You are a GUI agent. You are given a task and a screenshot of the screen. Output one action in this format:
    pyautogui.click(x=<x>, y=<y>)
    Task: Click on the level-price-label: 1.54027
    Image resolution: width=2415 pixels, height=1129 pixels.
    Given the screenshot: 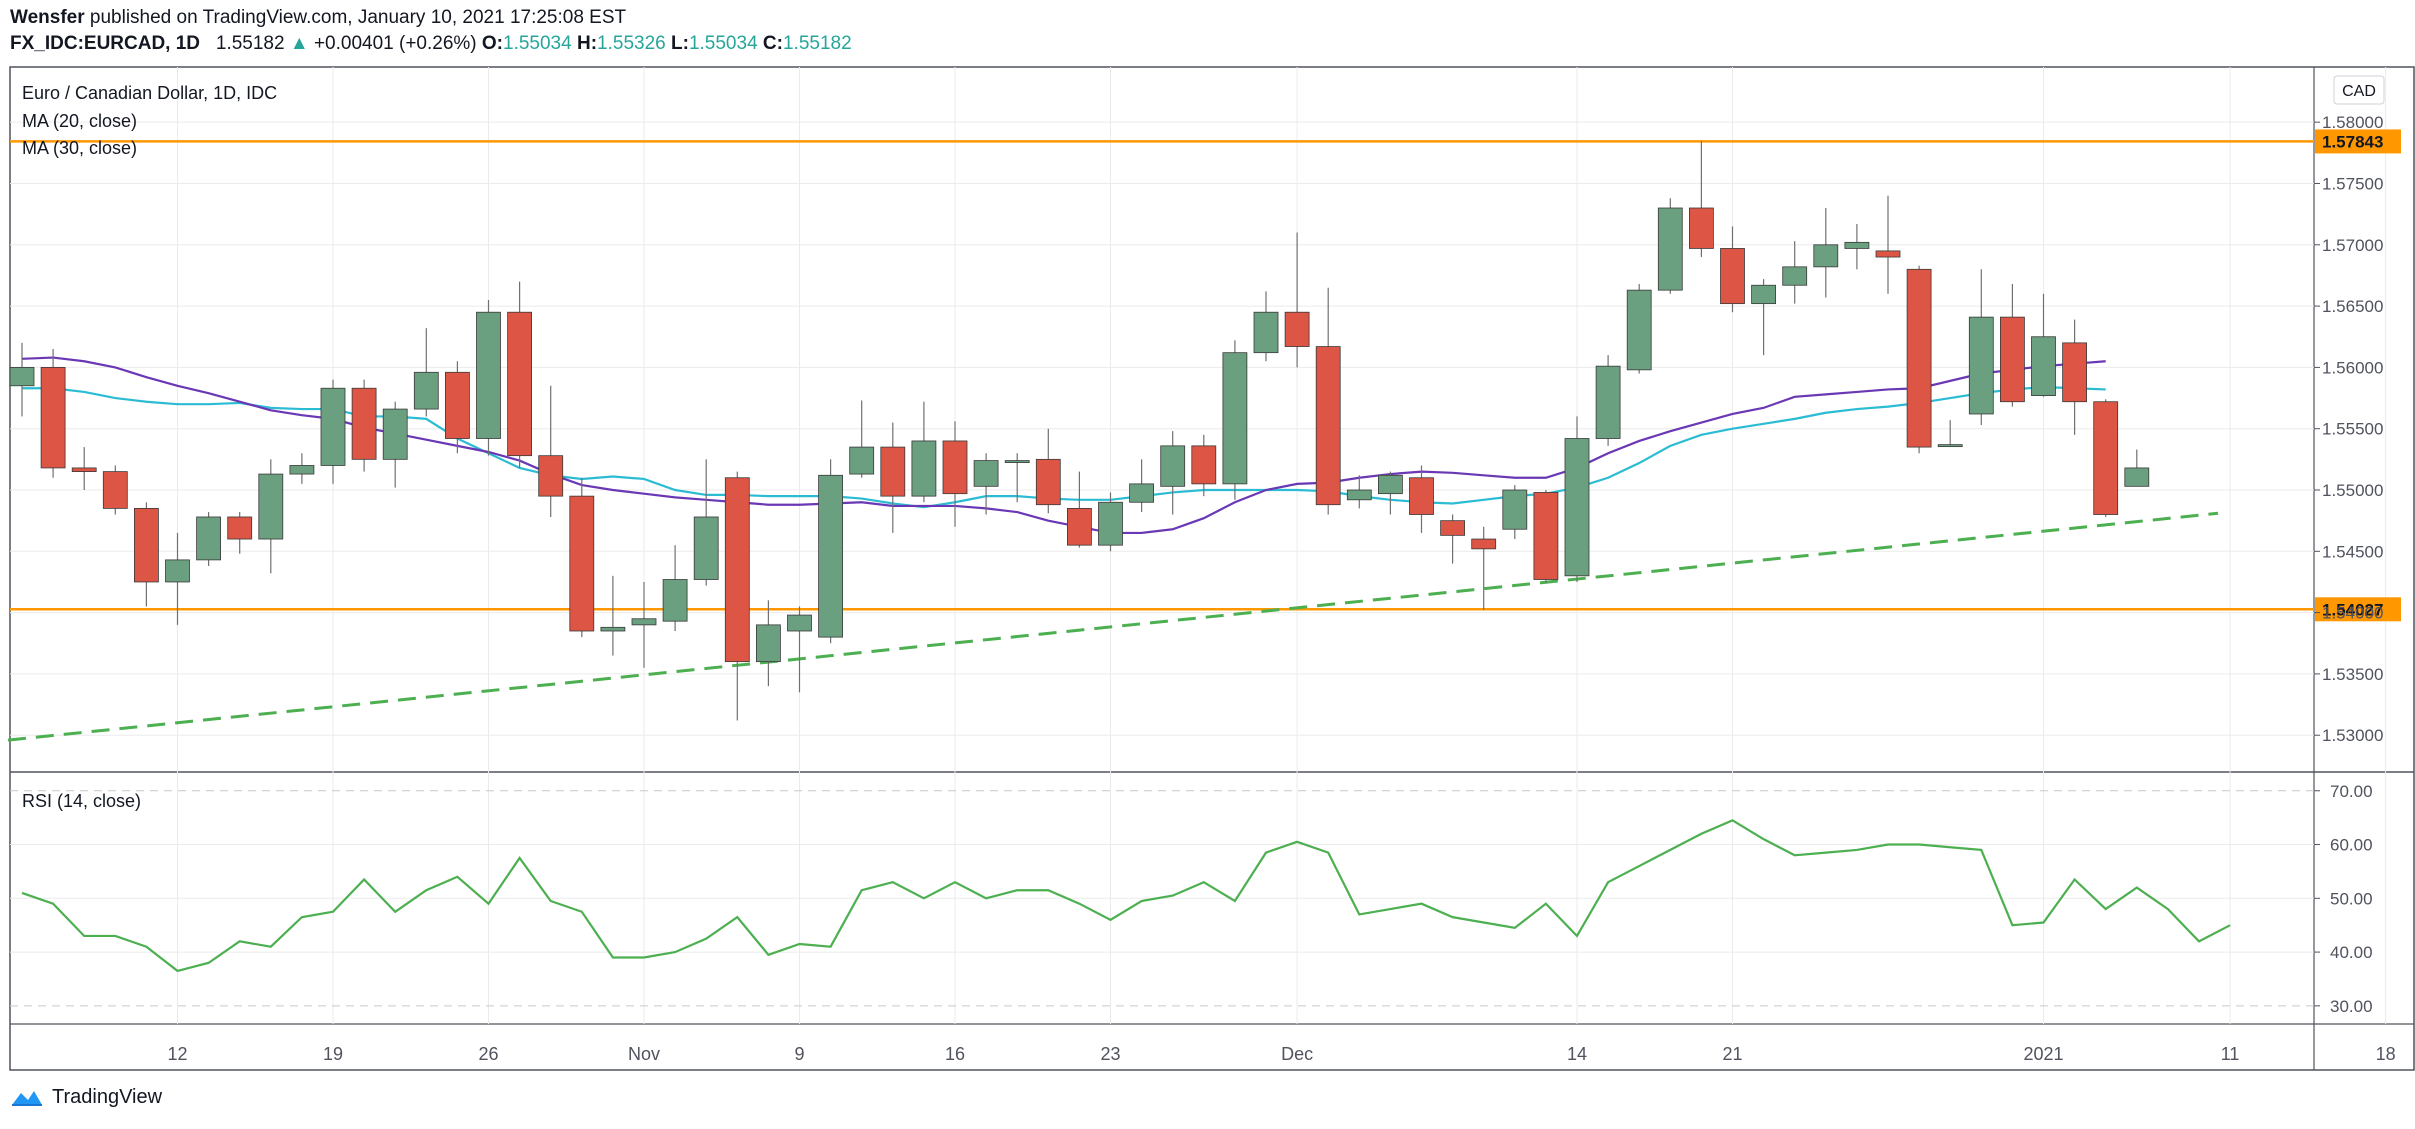 What is the action you would take?
    pyautogui.click(x=2352, y=609)
    